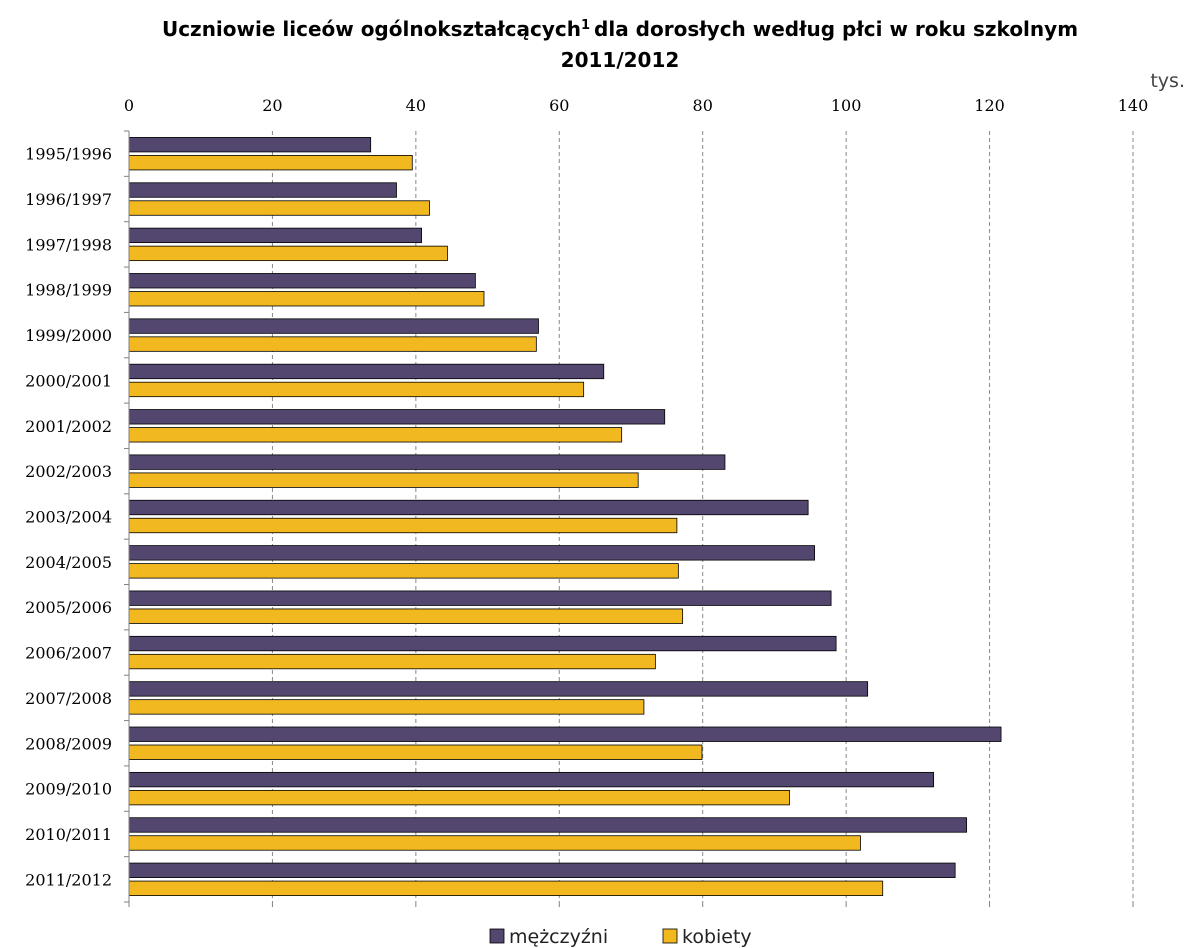 Image resolution: width=1199 pixels, height=948 pixels. What do you see at coordinates (68, 789) in the screenshot?
I see `category-label-2009-2010: 2009/2010` at bounding box center [68, 789].